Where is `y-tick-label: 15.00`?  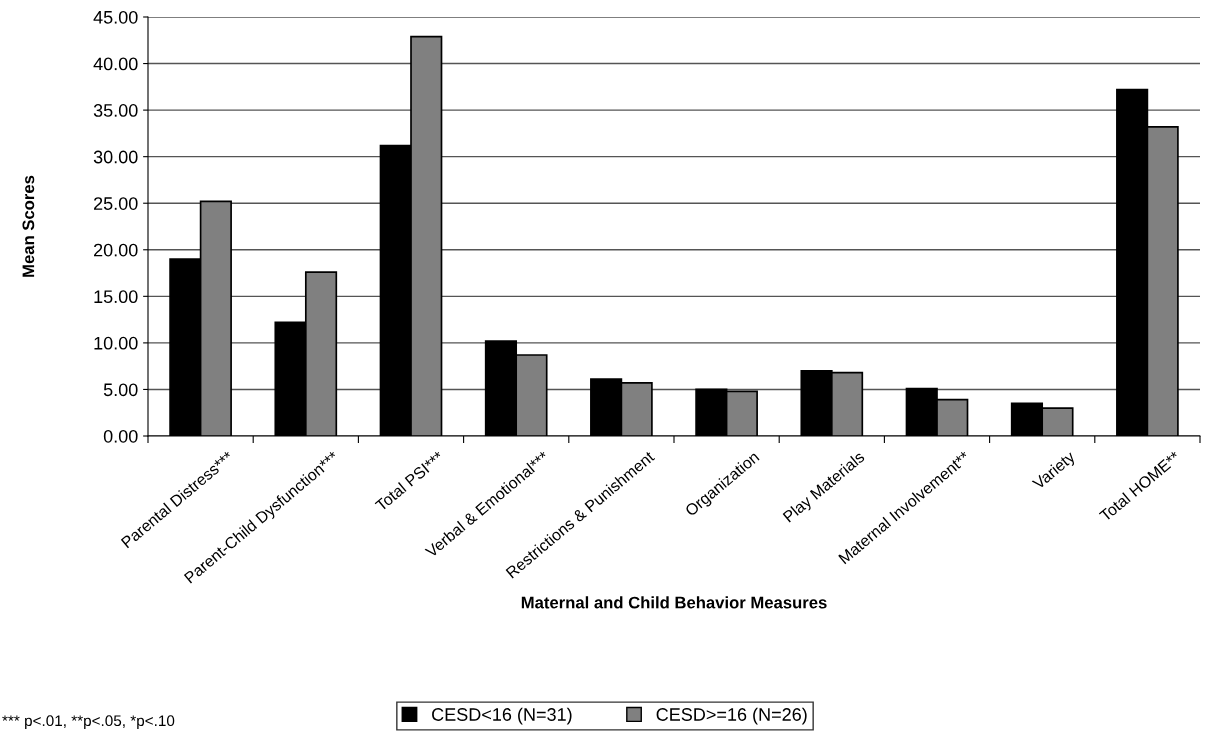 y-tick-label: 15.00 is located at coordinates (116, 297).